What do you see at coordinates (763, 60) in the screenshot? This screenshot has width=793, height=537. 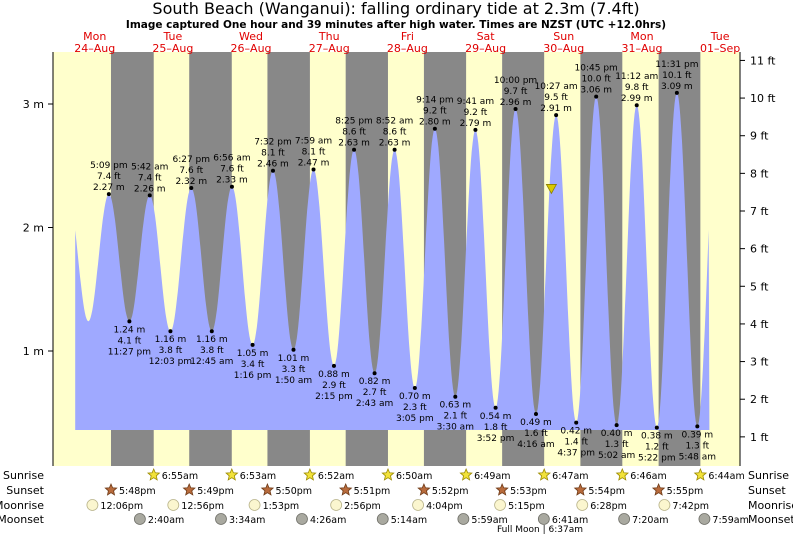 I see `right-tick-label: 11 ft` at bounding box center [763, 60].